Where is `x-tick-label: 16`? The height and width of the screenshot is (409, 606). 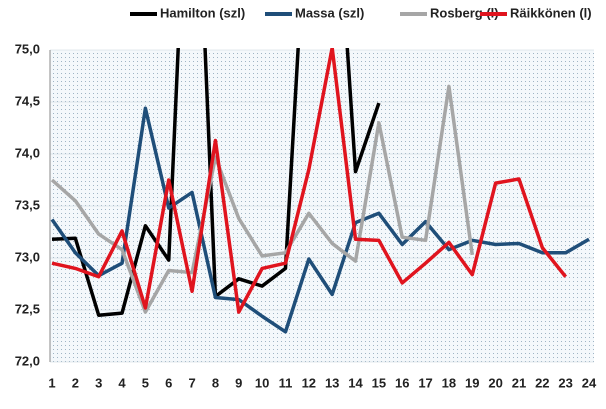
x-tick-label: 16 is located at coordinates (402, 382).